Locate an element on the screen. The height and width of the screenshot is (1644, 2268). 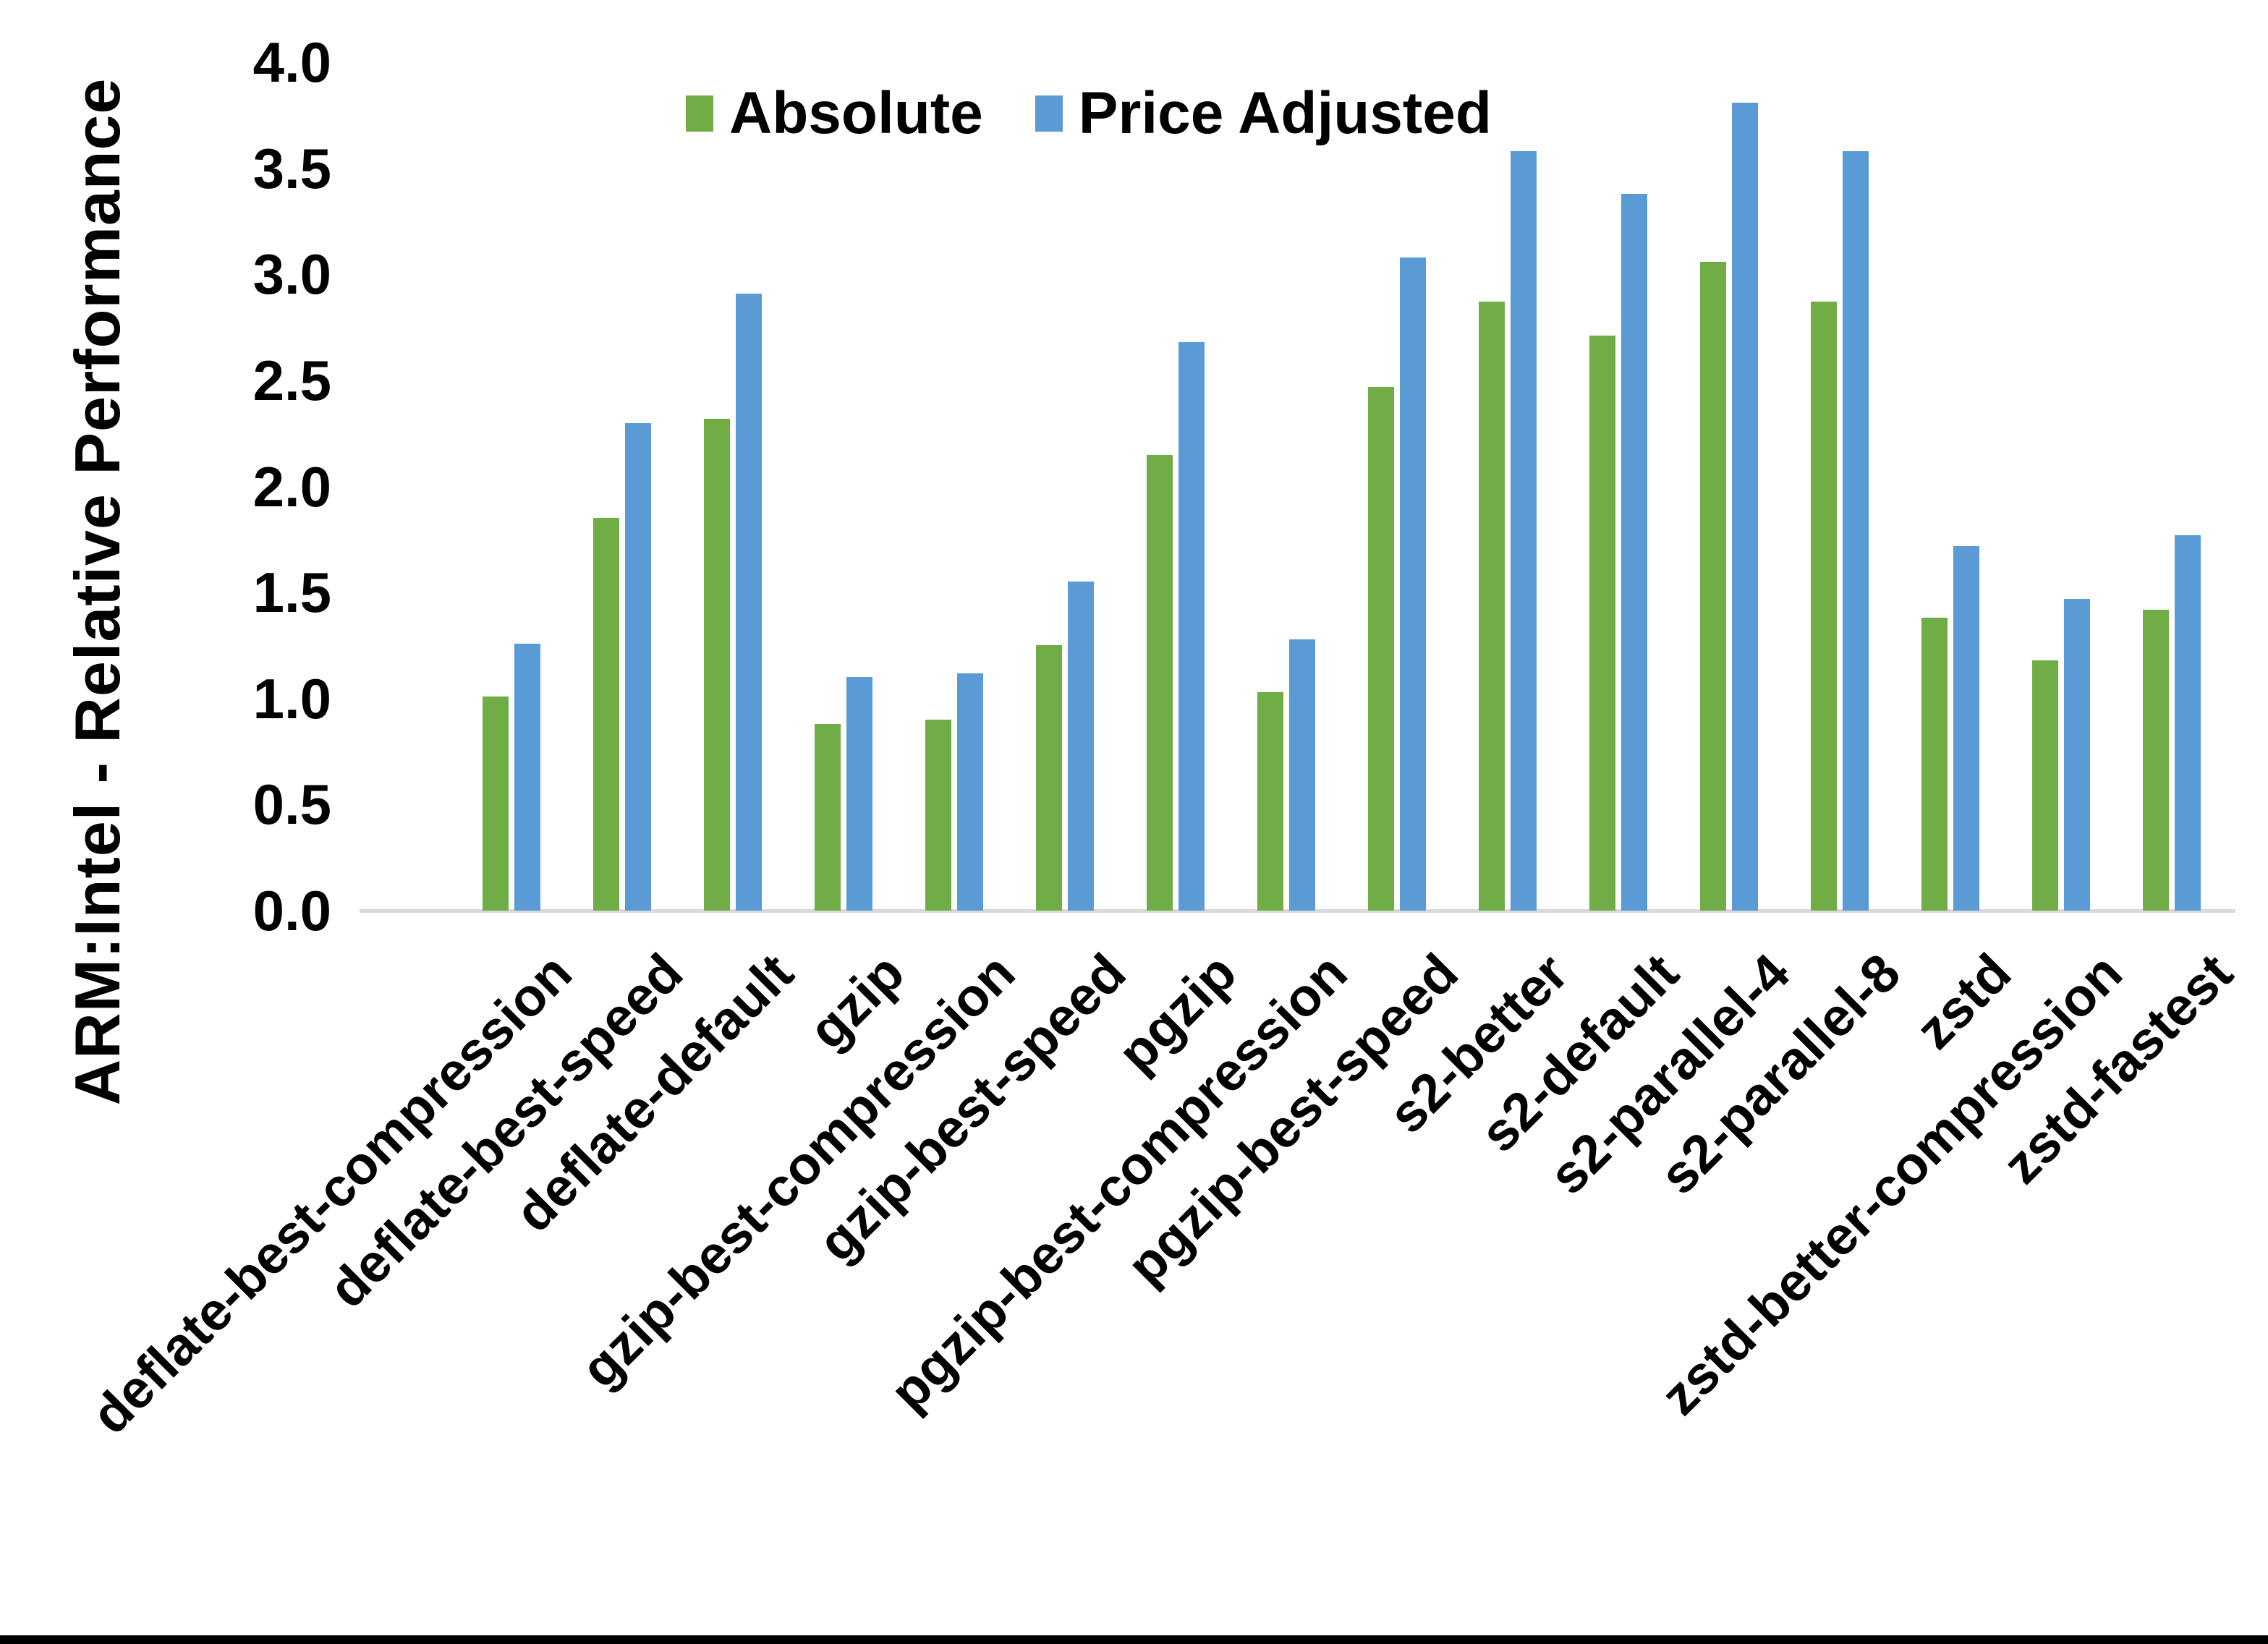
bottom-border-bar is located at coordinates (1134, 1639).